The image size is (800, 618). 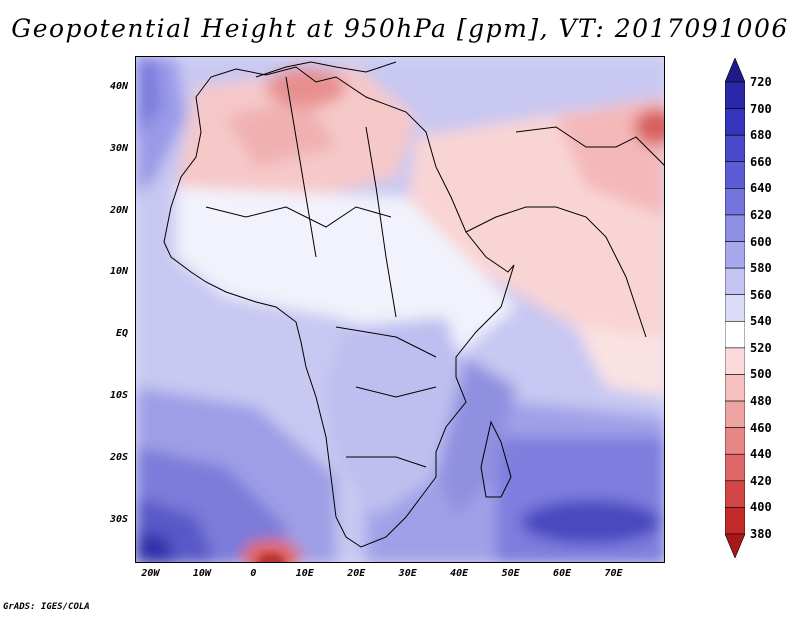 I want to click on lon-tick-label: 10E, so click(x=304, y=573).